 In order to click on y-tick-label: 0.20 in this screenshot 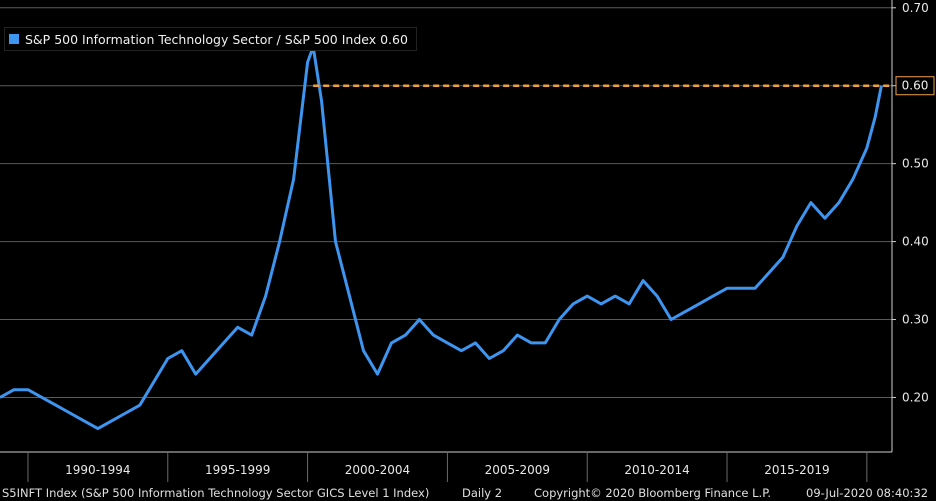, I will do `click(915, 397)`.